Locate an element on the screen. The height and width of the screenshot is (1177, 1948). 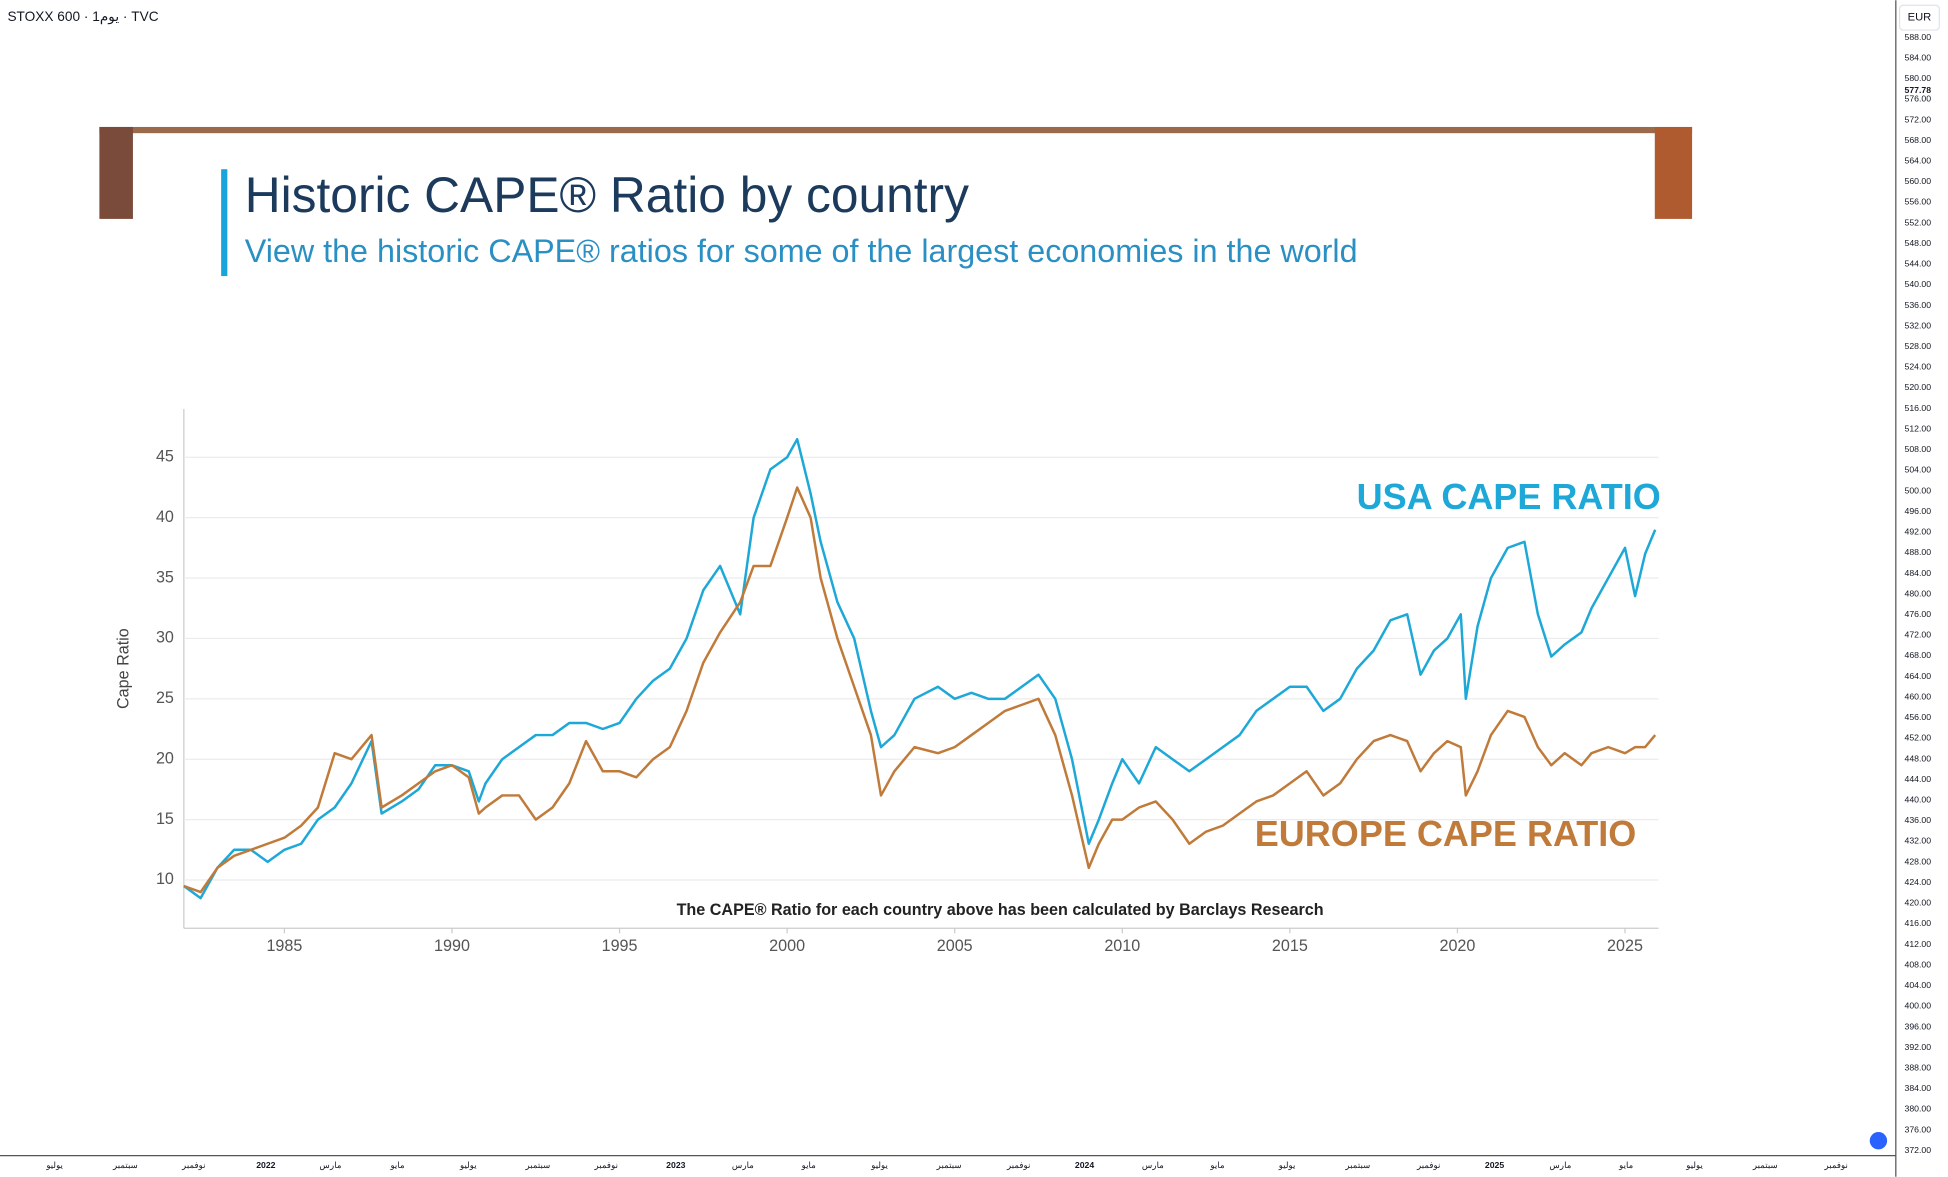
currency-label: EUR is located at coordinates (1920, 18).